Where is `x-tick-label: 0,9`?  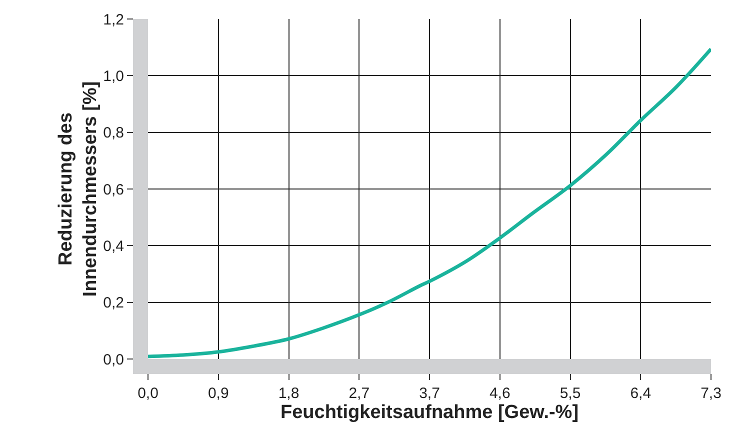 x-tick-label: 0,9 is located at coordinates (218, 393).